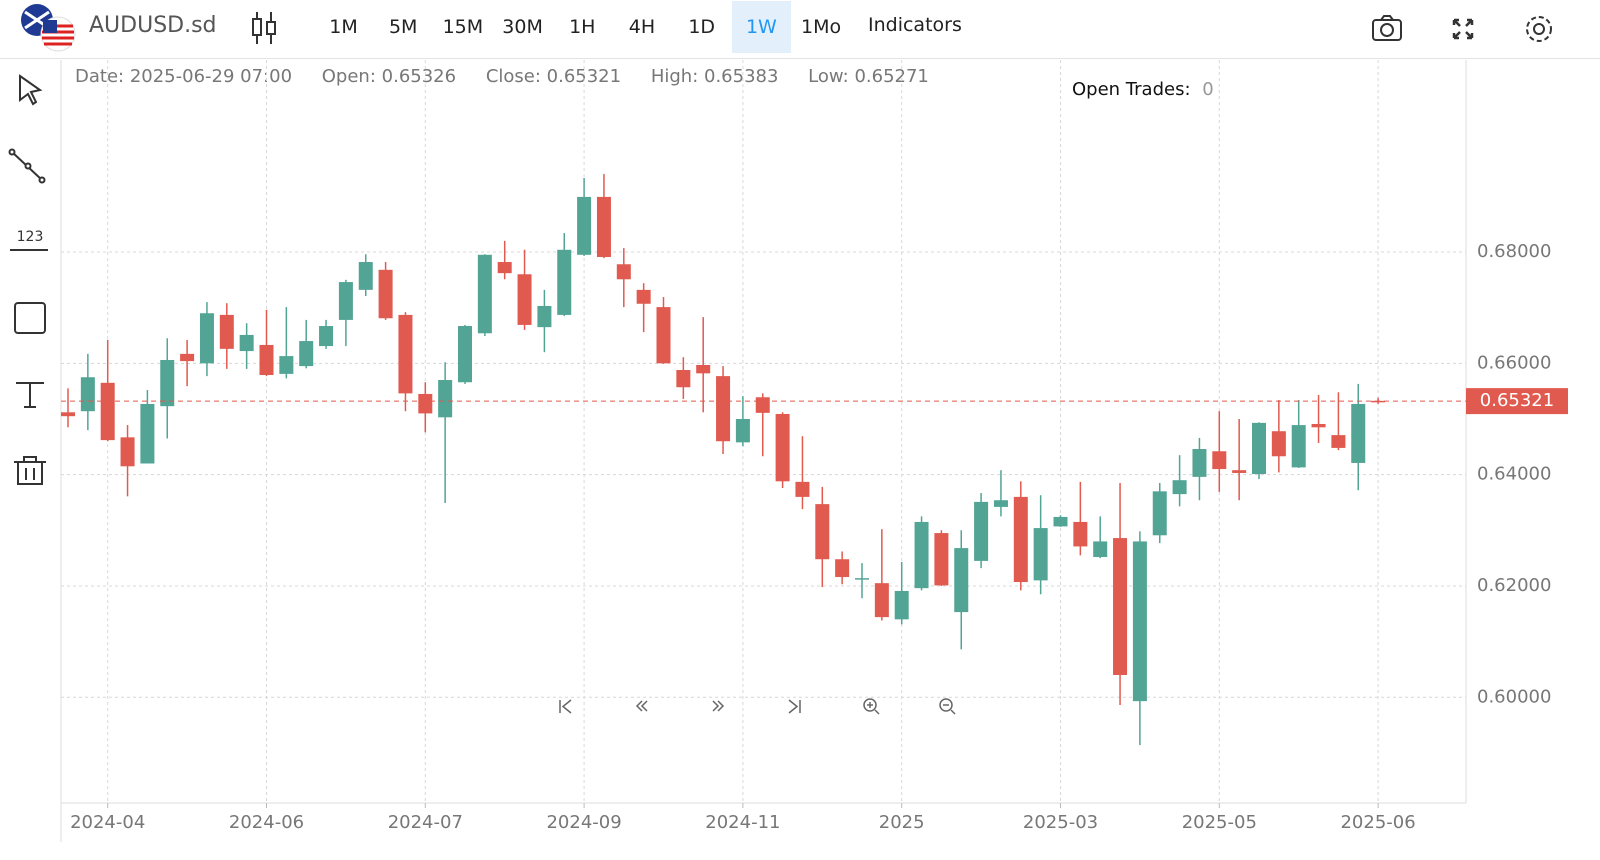  What do you see at coordinates (1514, 696) in the screenshot?
I see `y-tick-label: 0.60000` at bounding box center [1514, 696].